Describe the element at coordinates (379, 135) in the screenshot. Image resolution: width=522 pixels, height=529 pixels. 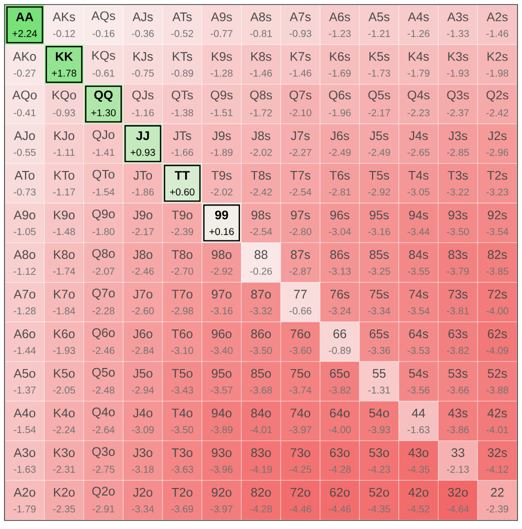
I see `annotation: J5s` at that location.